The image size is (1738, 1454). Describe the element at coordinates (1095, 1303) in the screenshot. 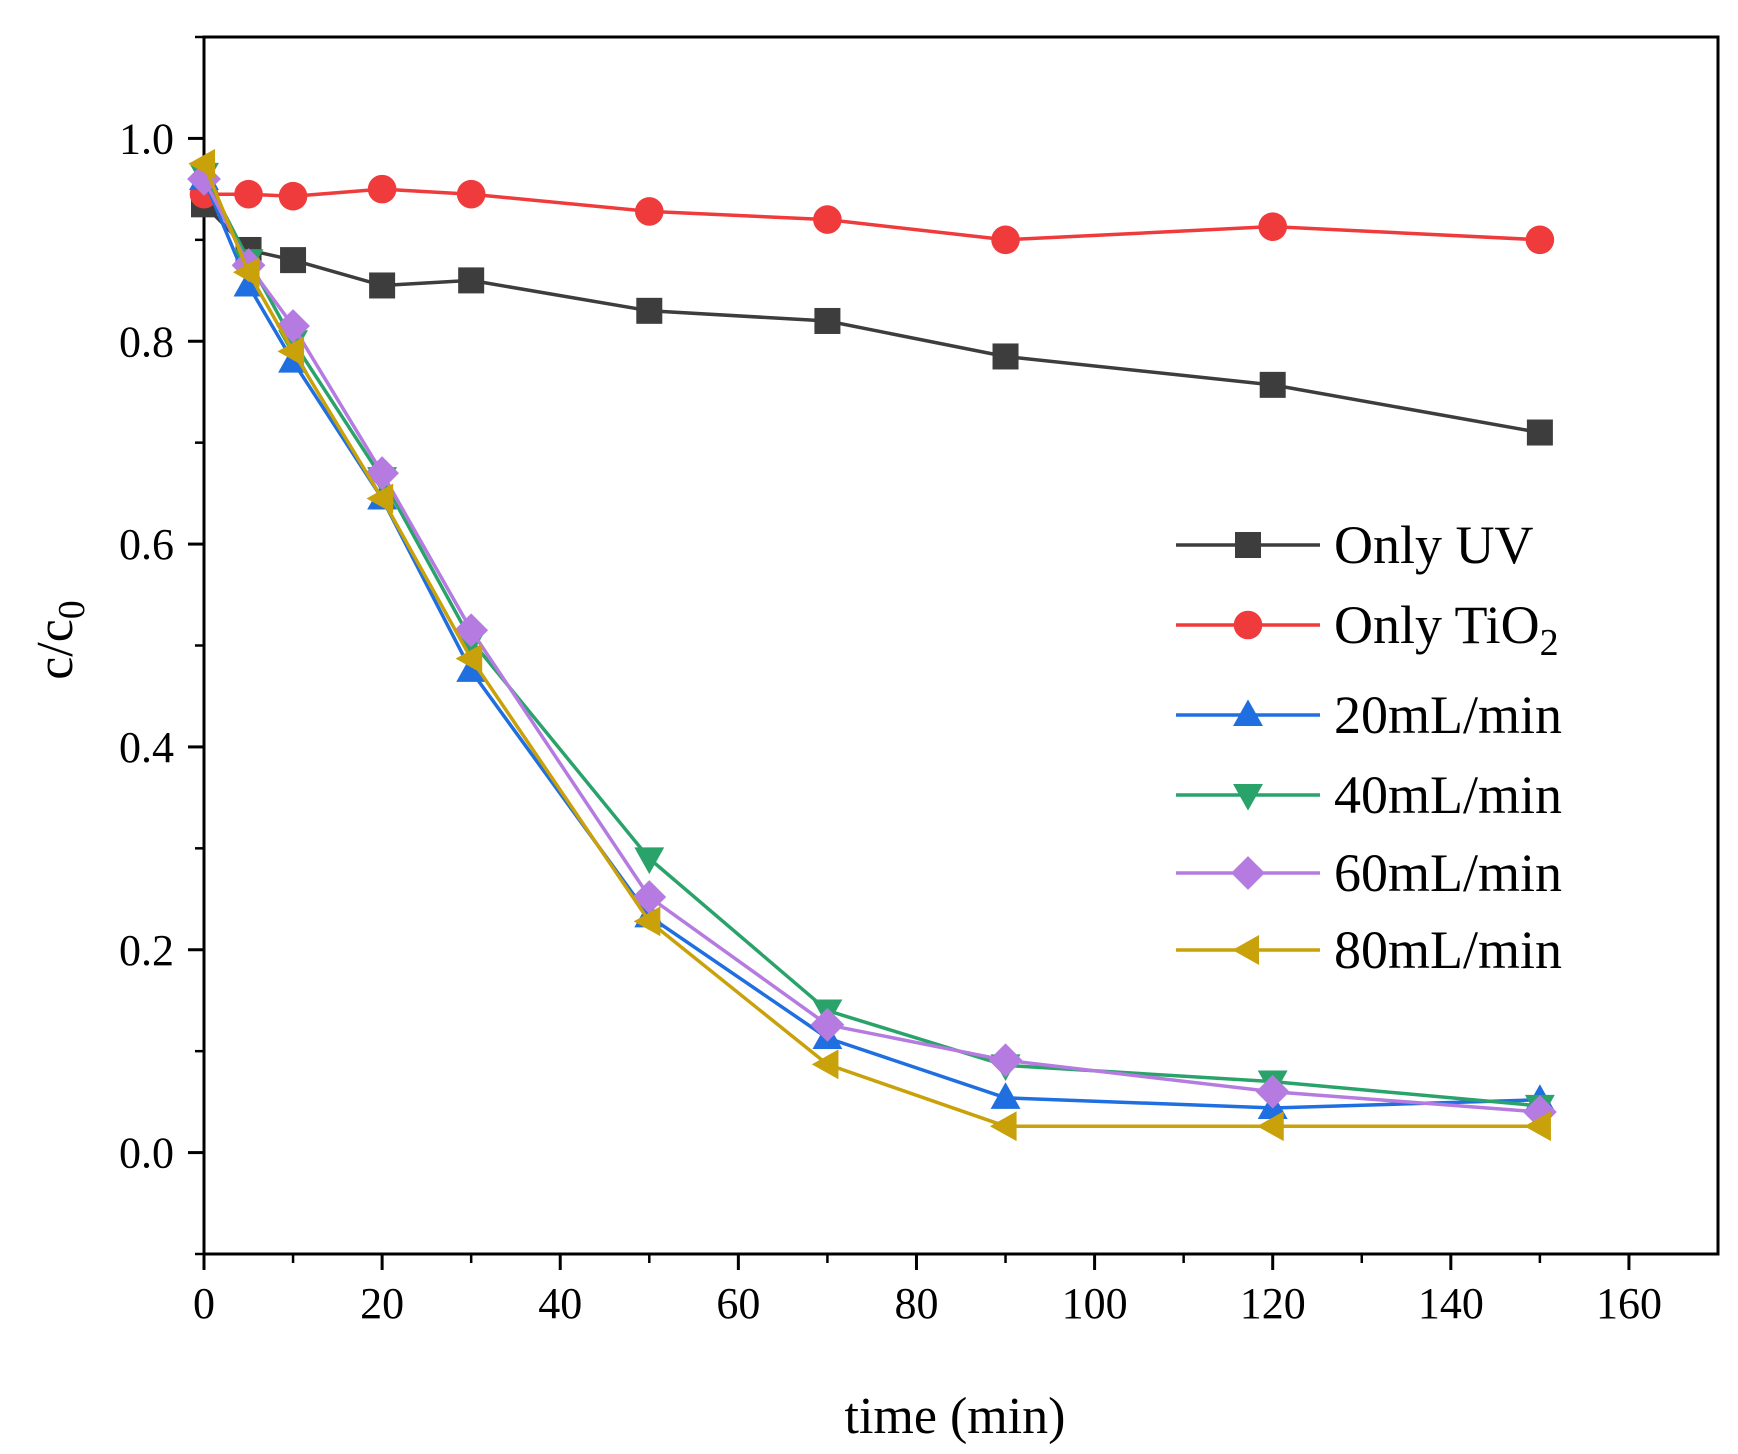

I see `x-tick-label: 100` at that location.